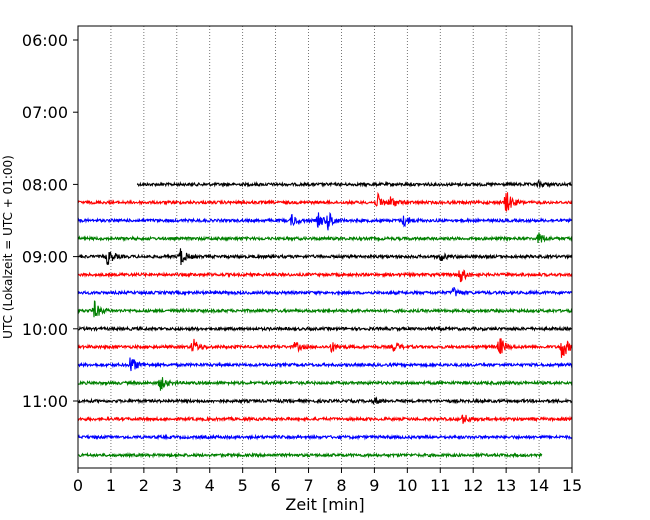 The image size is (650, 520). What do you see at coordinates (210, 485) in the screenshot?
I see `x-tick-label: 4` at bounding box center [210, 485].